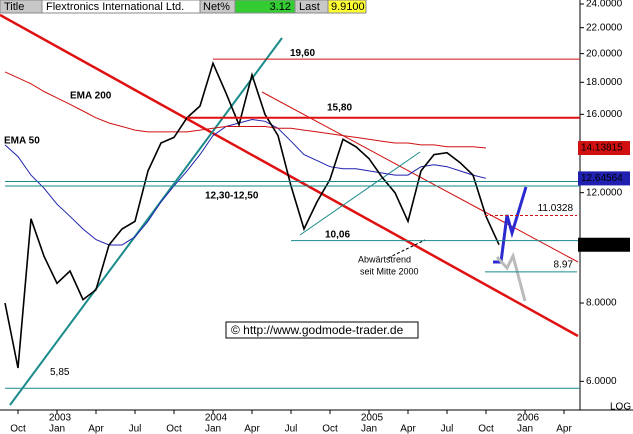  What do you see at coordinates (604, 27) in the screenshot?
I see `y-tick-label: 22.0000` at bounding box center [604, 27].